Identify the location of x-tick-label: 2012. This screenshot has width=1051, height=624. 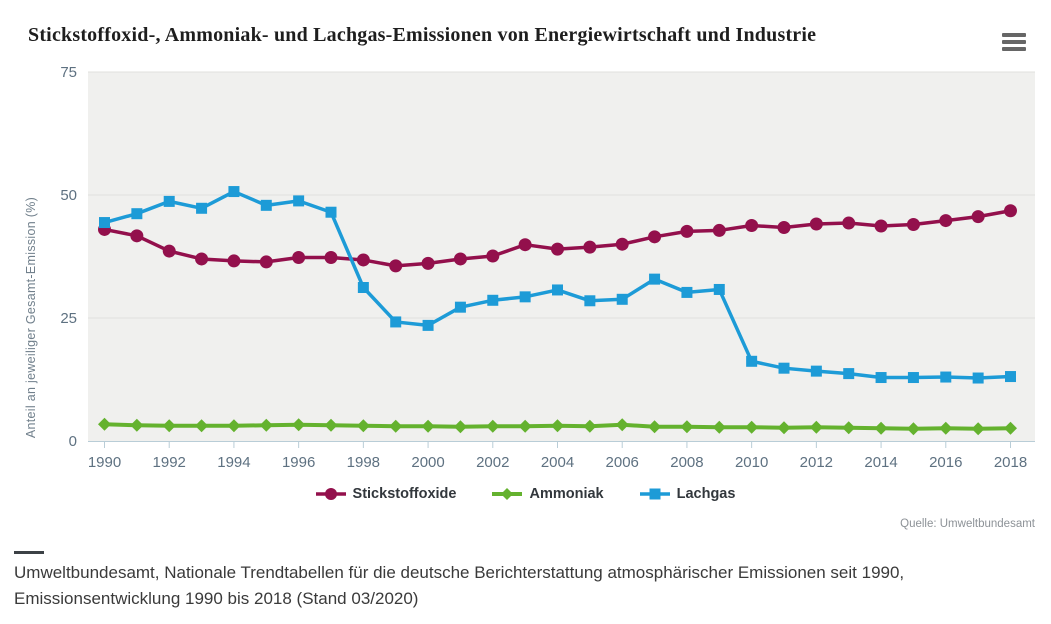
(816, 462).